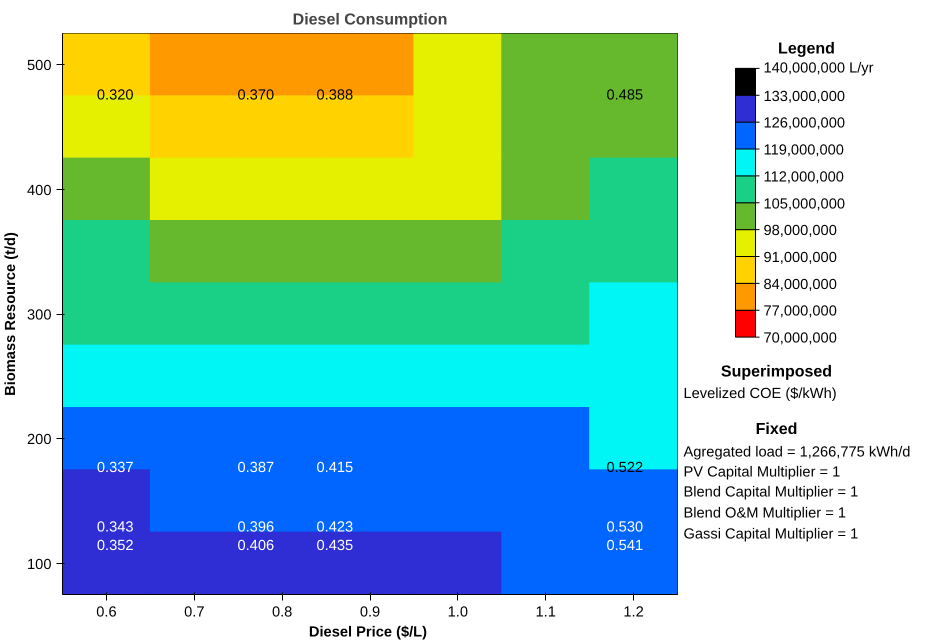 The height and width of the screenshot is (643, 944). What do you see at coordinates (39, 66) in the screenshot?
I see `y-tick-label: 500` at bounding box center [39, 66].